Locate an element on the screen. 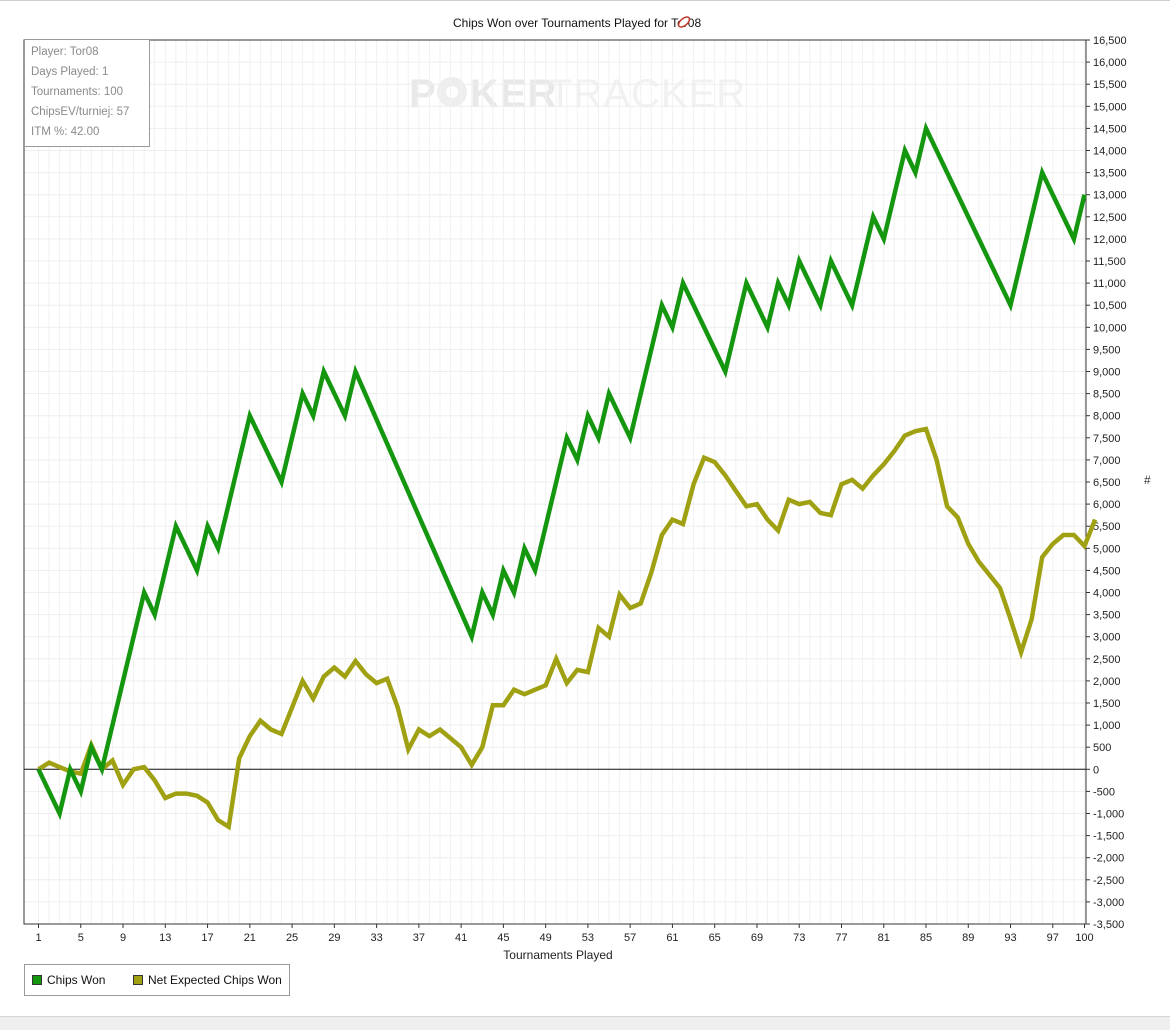 Image resolution: width=1170 pixels, height=1030 pixels. chart-legend: Chips Won Net Expected Chips Won is located at coordinates (157, 980).